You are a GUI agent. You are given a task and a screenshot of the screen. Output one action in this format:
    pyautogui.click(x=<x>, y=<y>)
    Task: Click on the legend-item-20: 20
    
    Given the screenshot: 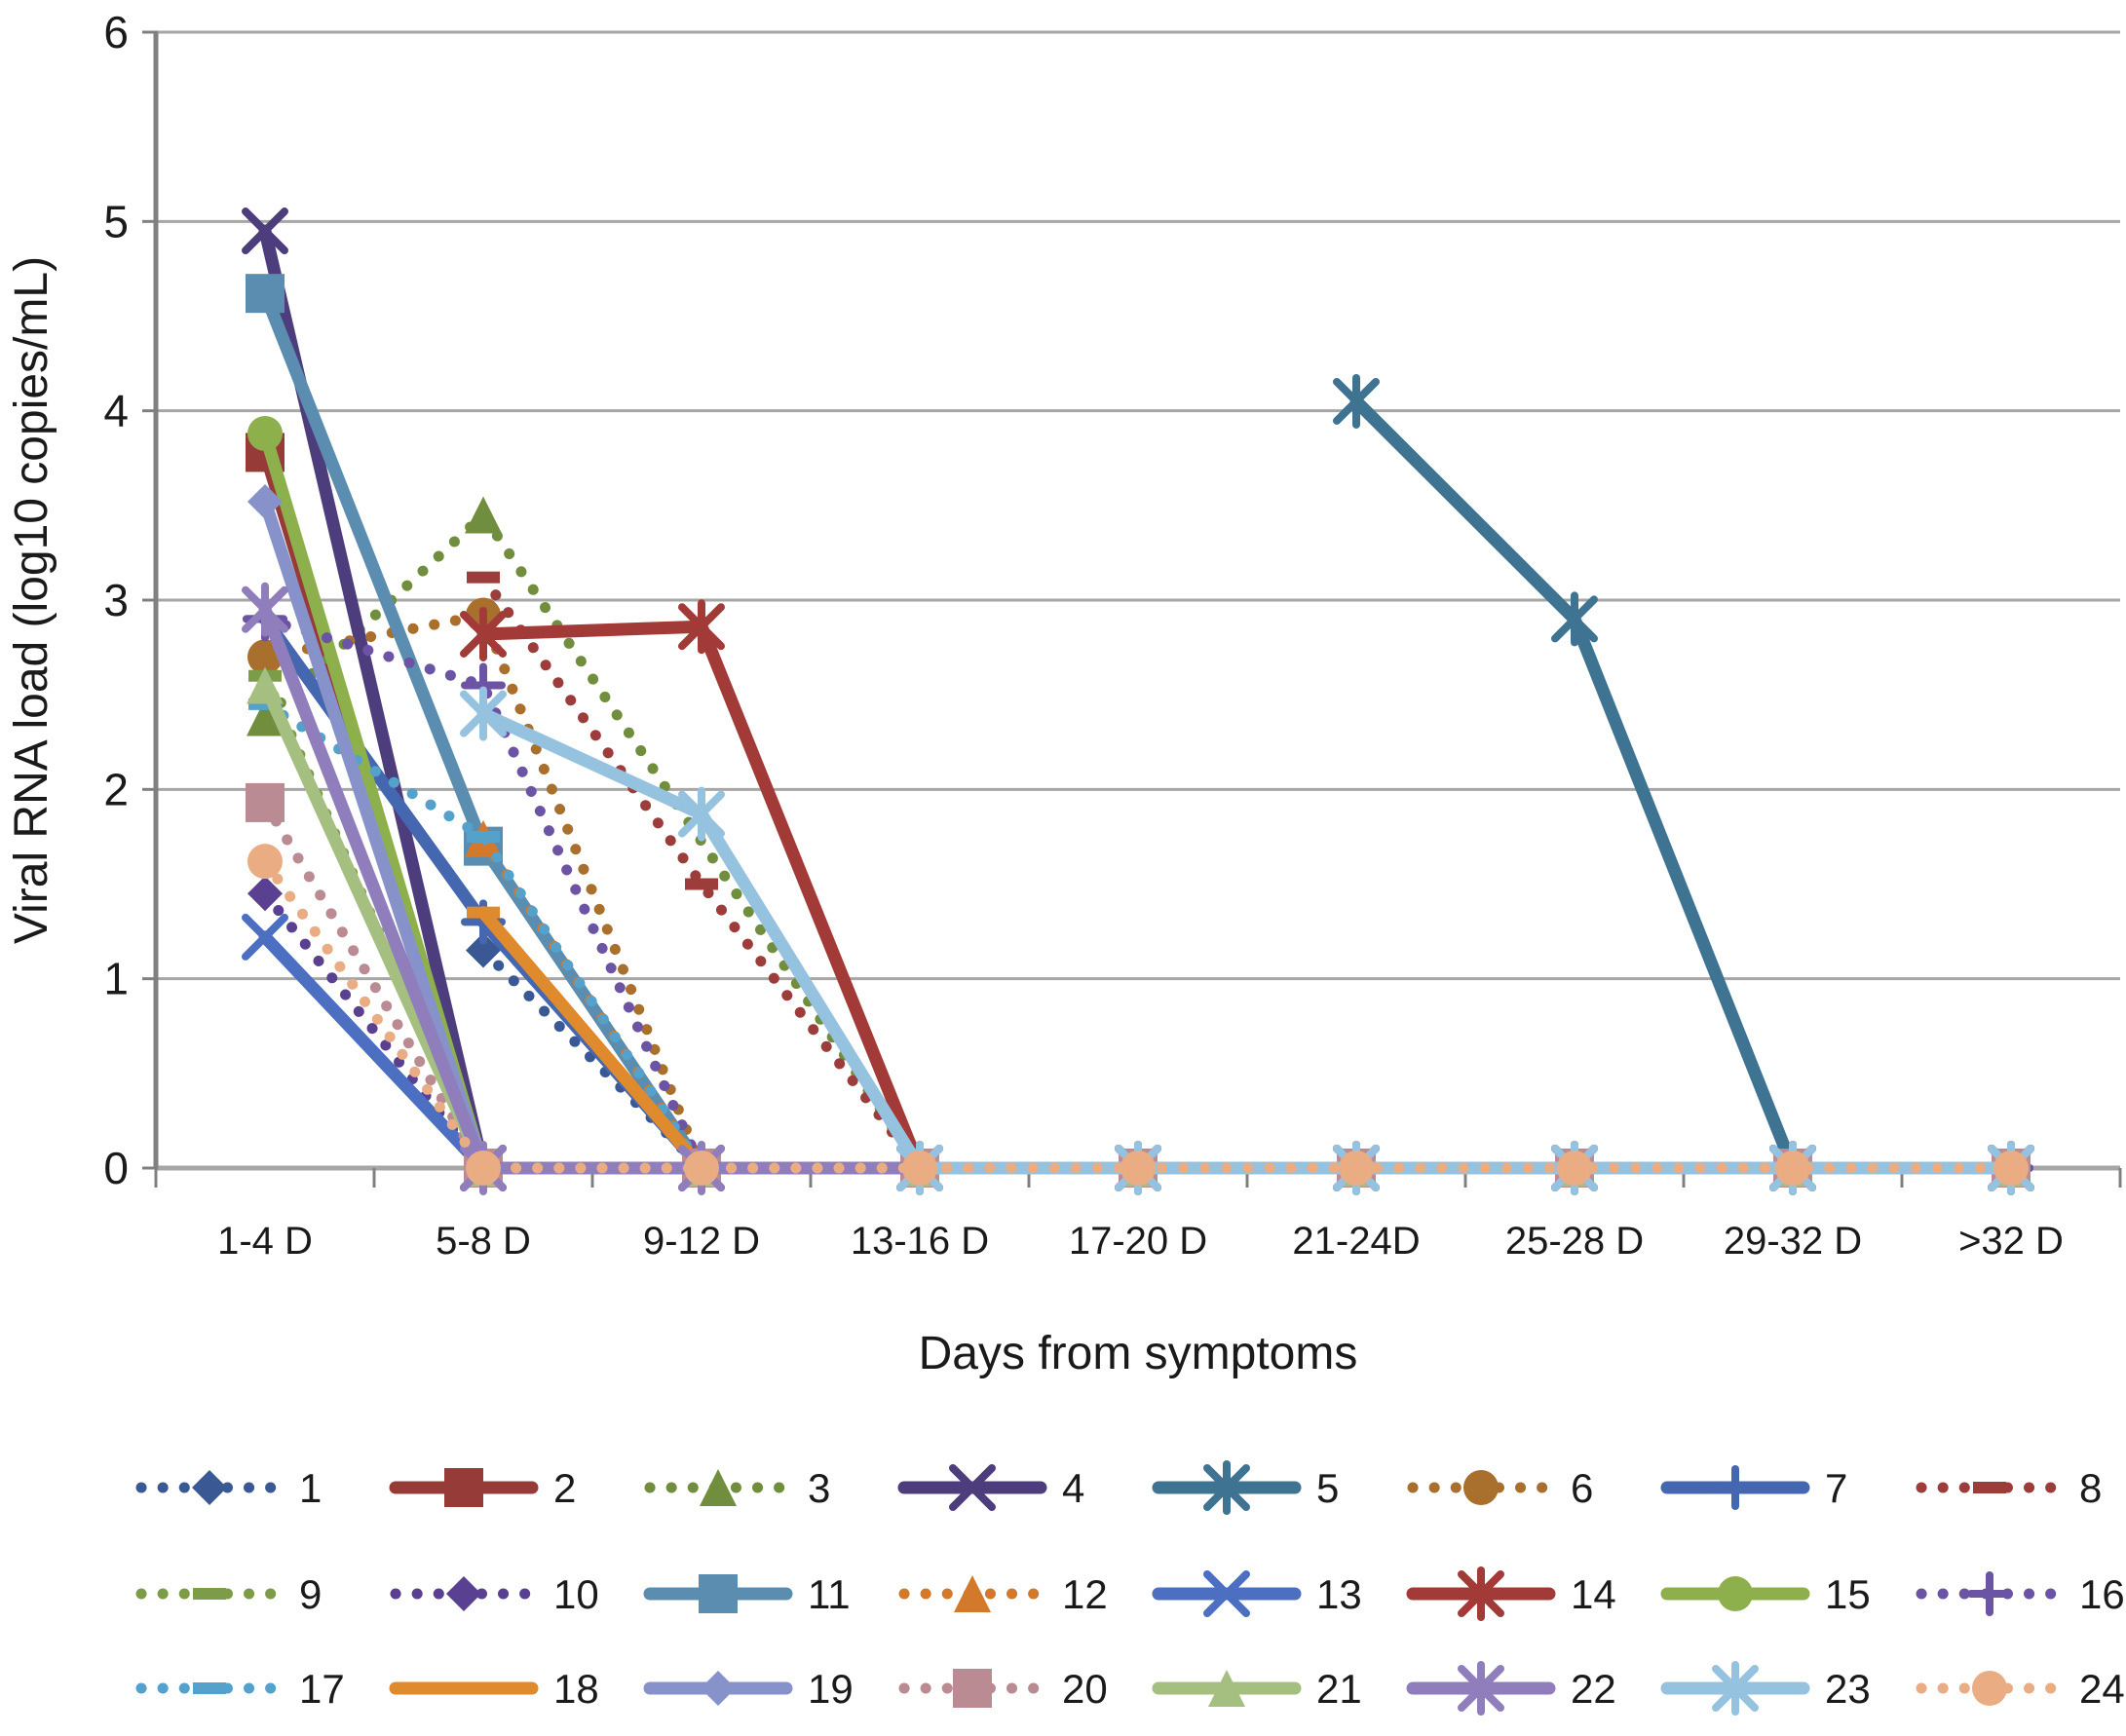 What is the action you would take?
    pyautogui.click(x=1003, y=1689)
    